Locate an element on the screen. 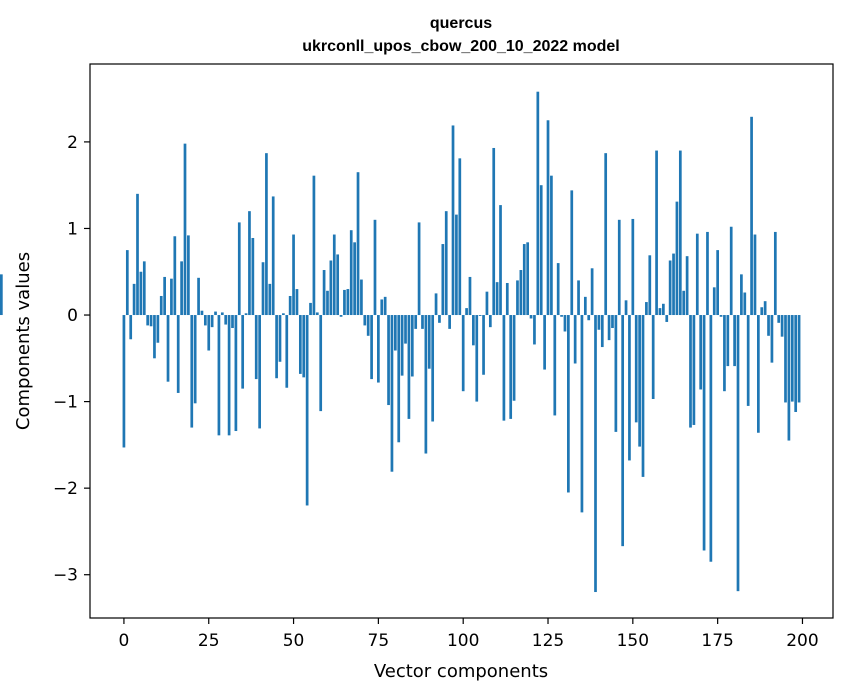 The height and width of the screenshot is (696, 847). x-axis-label: Vector components is located at coordinates (461, 671).